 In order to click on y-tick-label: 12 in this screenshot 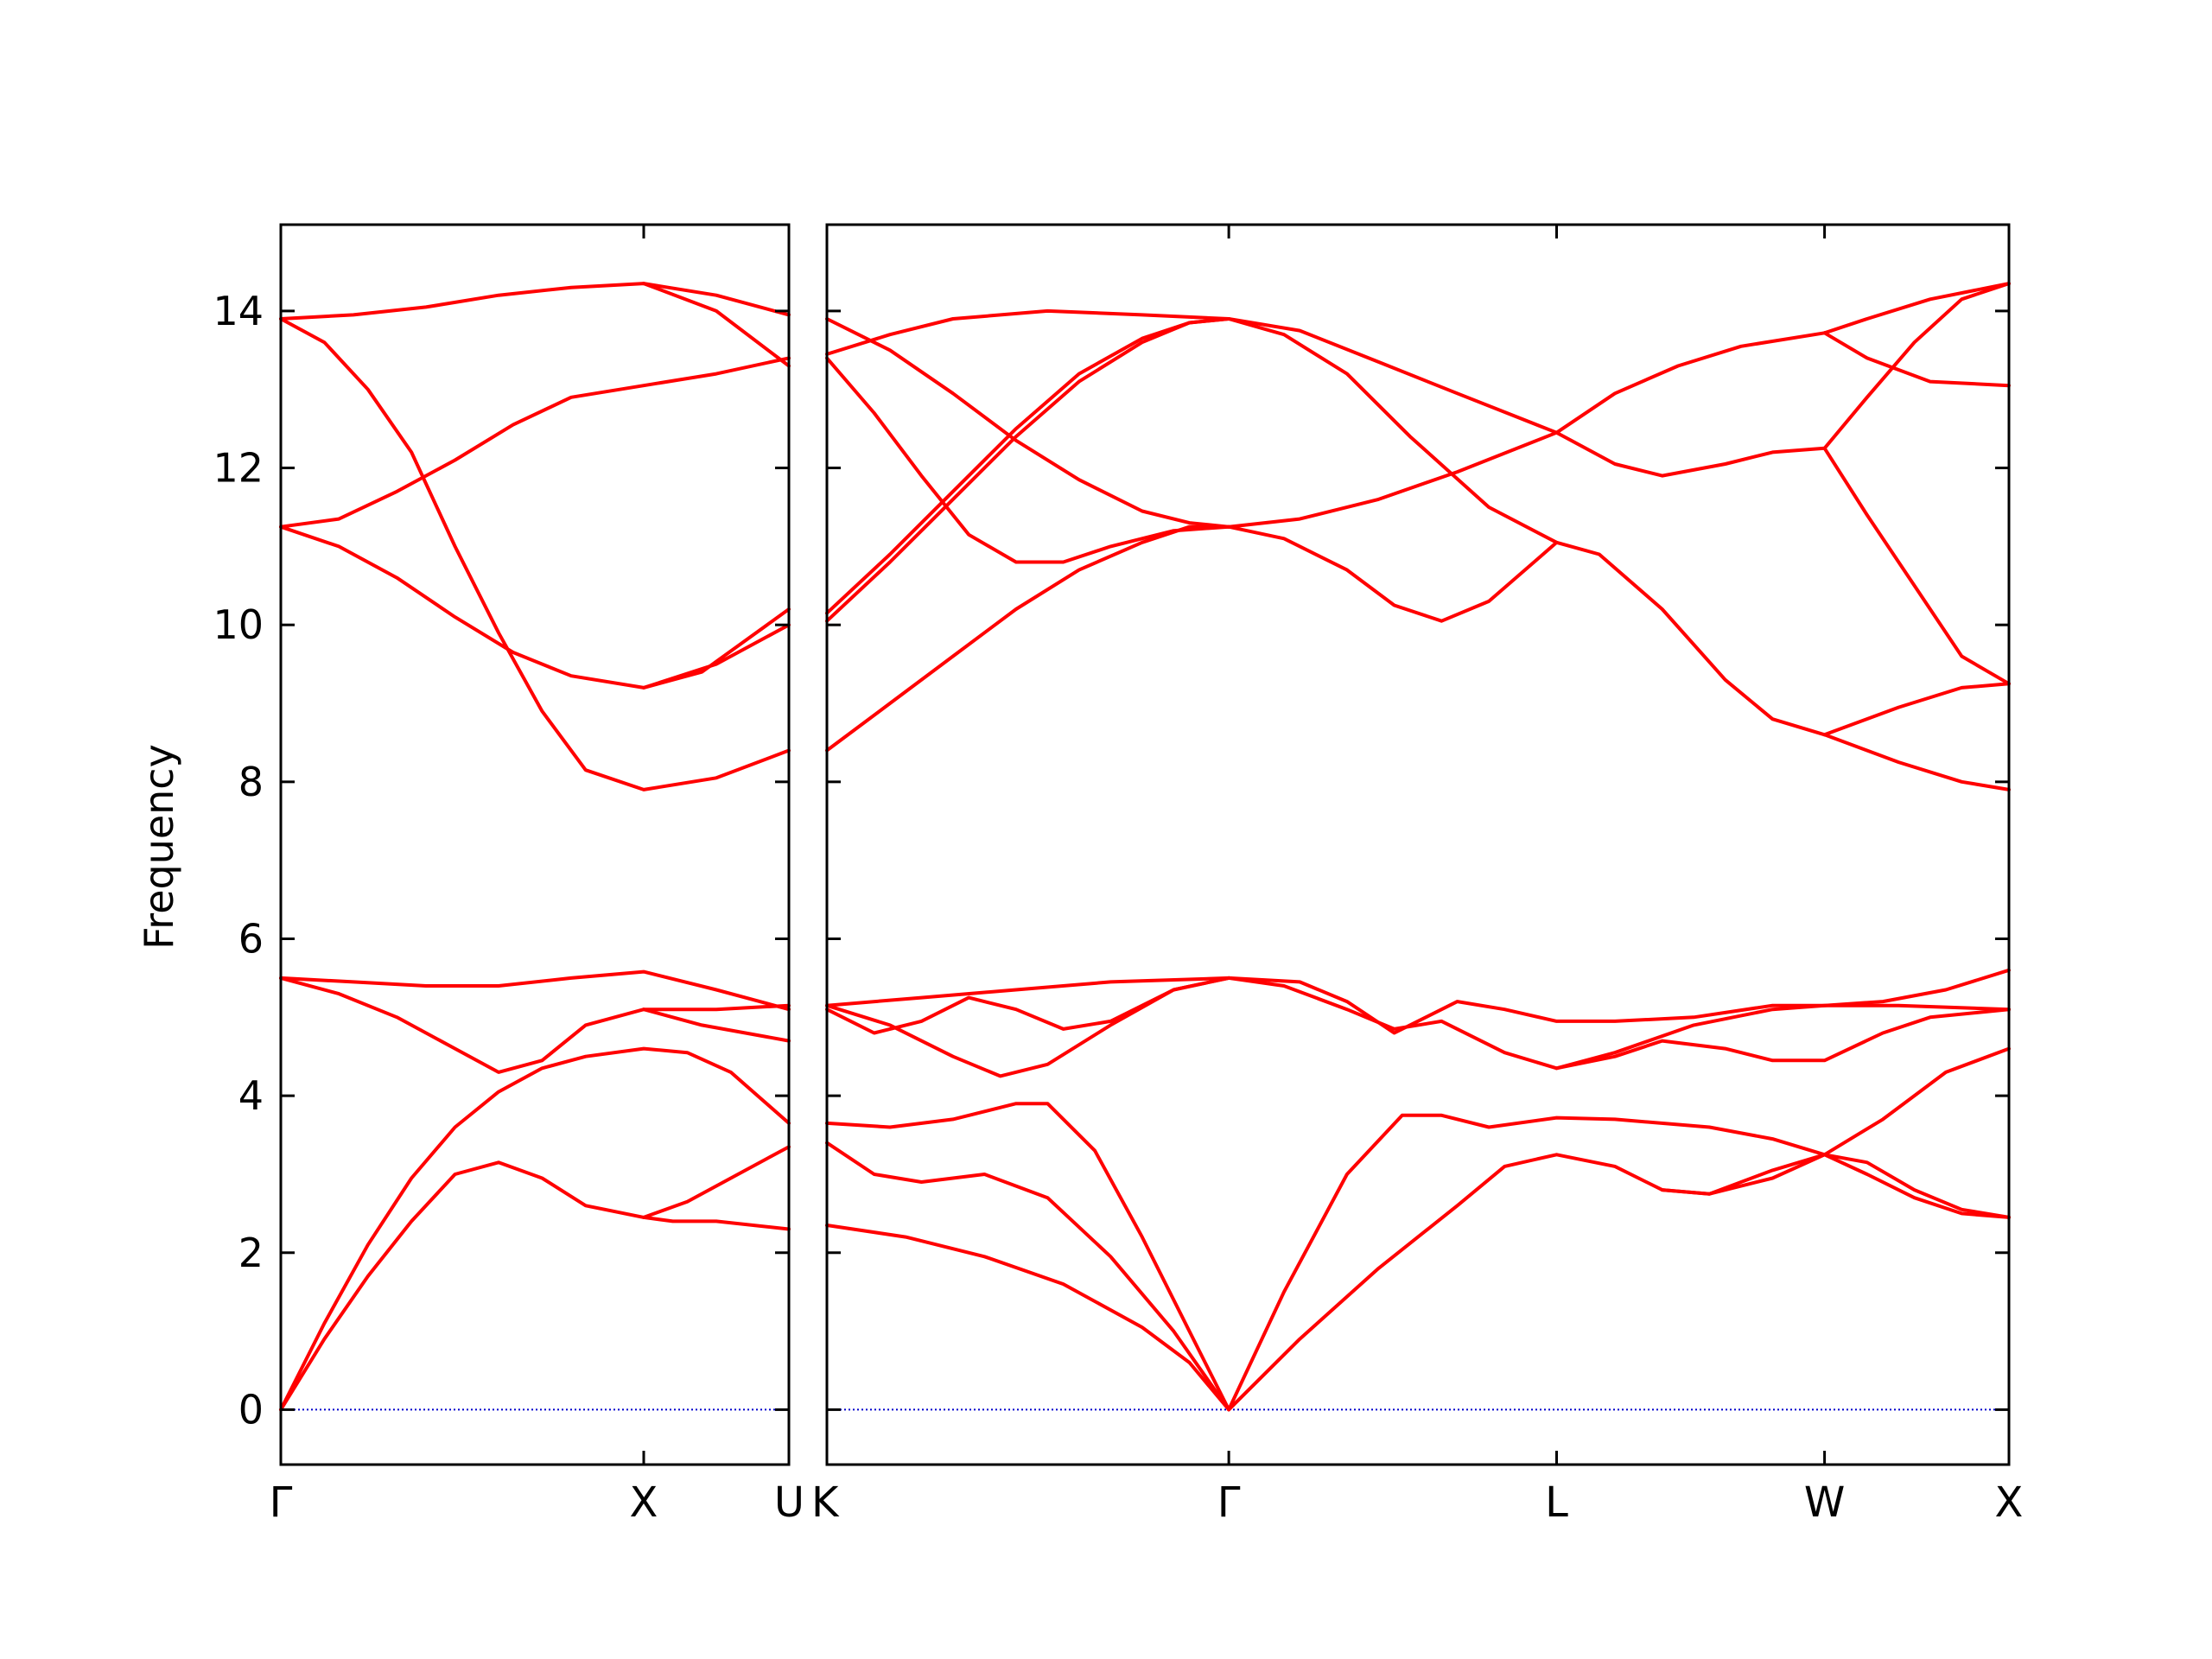, I will do `click(238, 468)`.